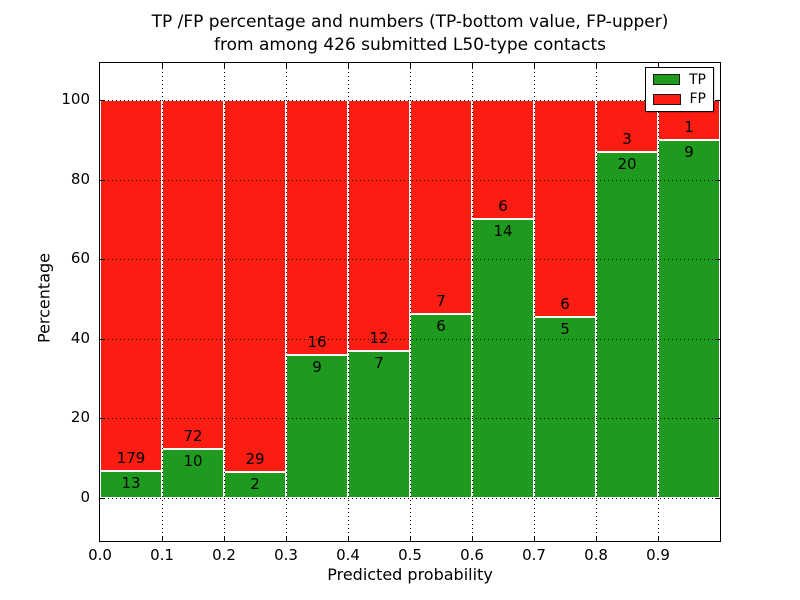  What do you see at coordinates (697, 79) in the screenshot?
I see `legend-label-tp: TP` at bounding box center [697, 79].